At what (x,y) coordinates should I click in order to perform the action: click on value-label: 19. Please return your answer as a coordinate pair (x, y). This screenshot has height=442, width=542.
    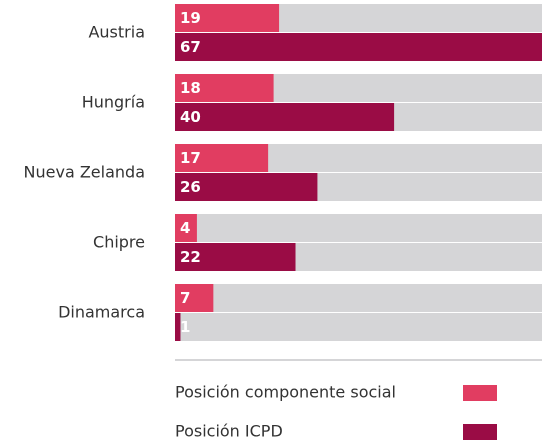
    Looking at the image, I should click on (190, 18).